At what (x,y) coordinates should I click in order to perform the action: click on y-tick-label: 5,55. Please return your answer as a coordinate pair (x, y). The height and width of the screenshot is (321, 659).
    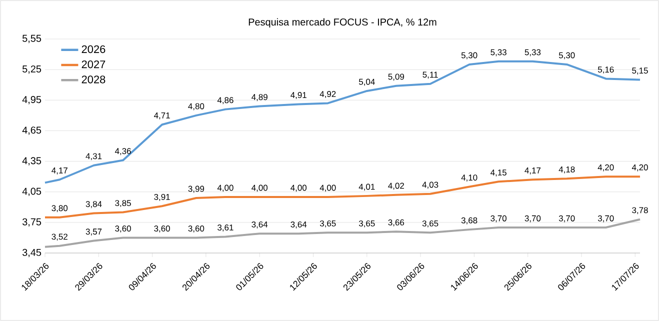
    Looking at the image, I should click on (32, 39).